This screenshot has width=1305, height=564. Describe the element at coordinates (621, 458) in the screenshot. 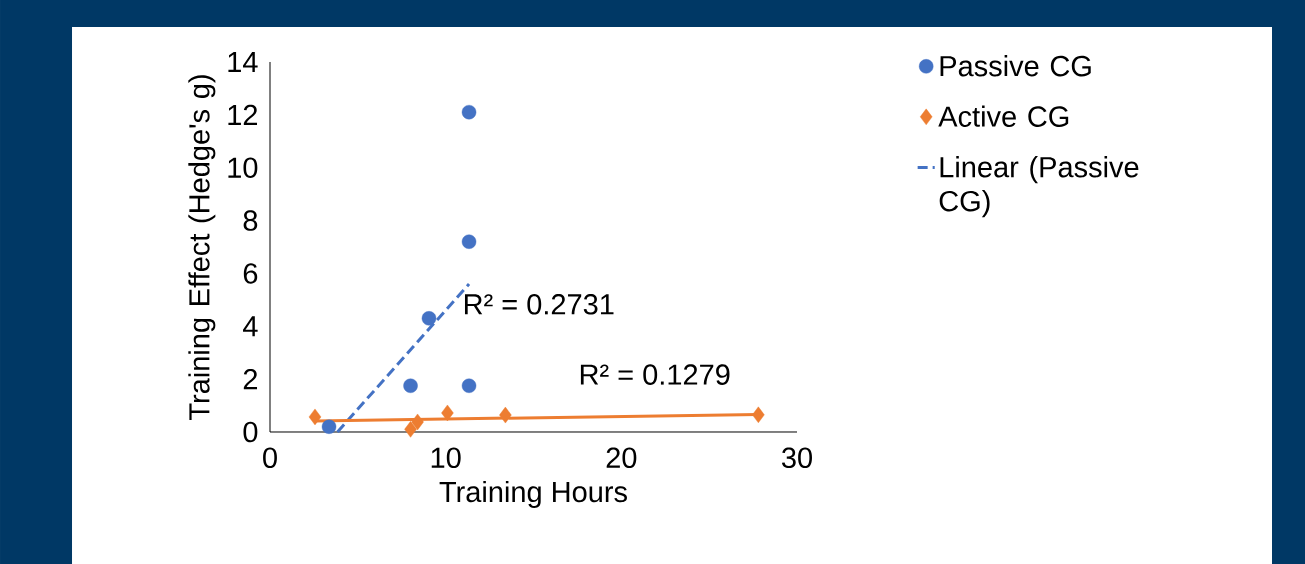

I see `x-tick-label: 20` at that location.